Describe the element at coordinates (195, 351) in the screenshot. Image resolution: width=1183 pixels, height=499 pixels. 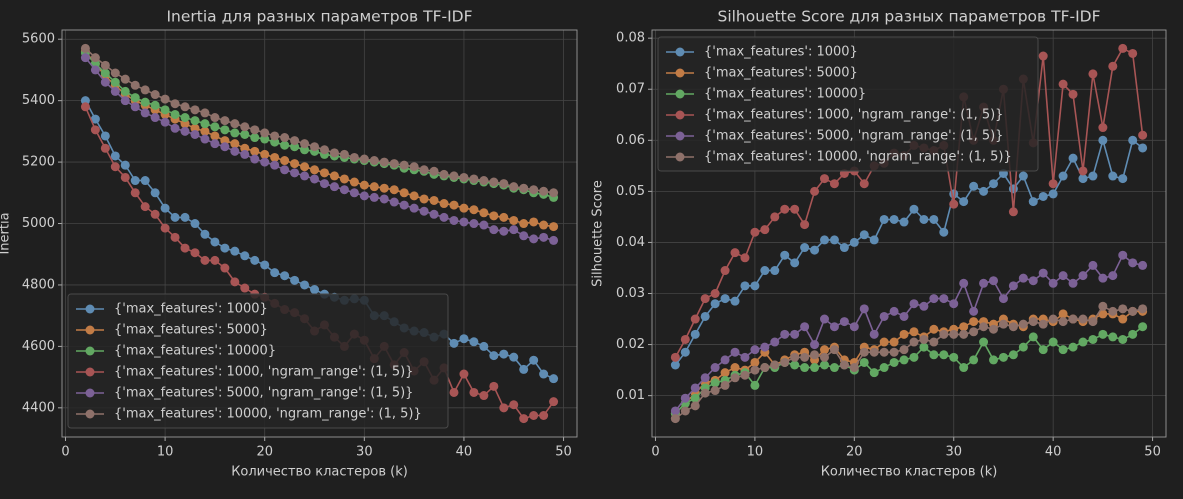
I see `legend-label: {'max_features': 10000}` at that location.